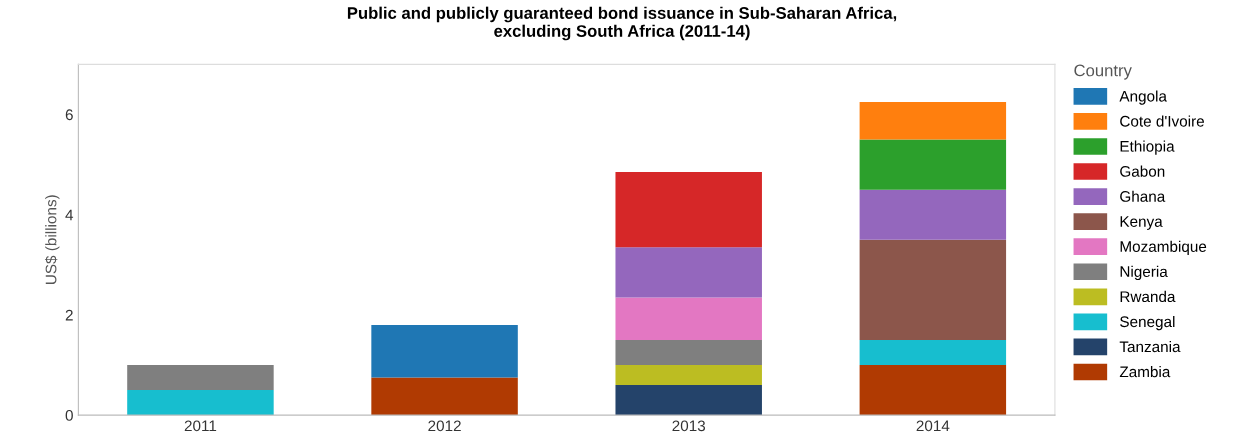 The width and height of the screenshot is (1244, 444). What do you see at coordinates (1150, 346) in the screenshot?
I see `legend-label: Tanzania` at bounding box center [1150, 346].